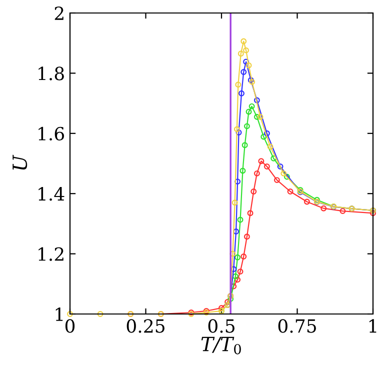 The width and height of the screenshot is (392, 373). Describe the element at coordinates (59, 13) in the screenshot. I see `y-tick-label: 2` at that location.